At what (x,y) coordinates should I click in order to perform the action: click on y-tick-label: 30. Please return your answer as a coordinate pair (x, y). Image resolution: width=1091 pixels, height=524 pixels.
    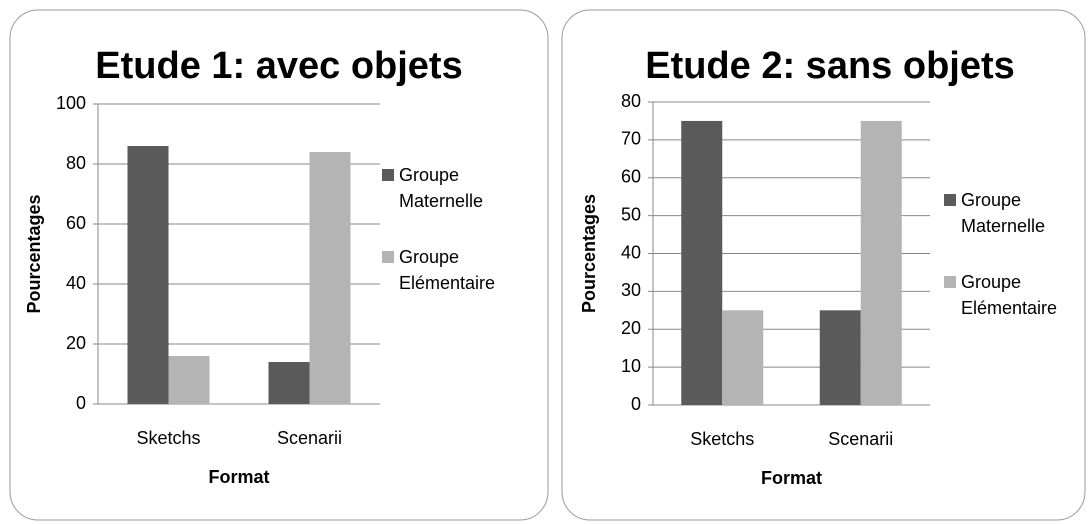
    Looking at the image, I should click on (631, 290).